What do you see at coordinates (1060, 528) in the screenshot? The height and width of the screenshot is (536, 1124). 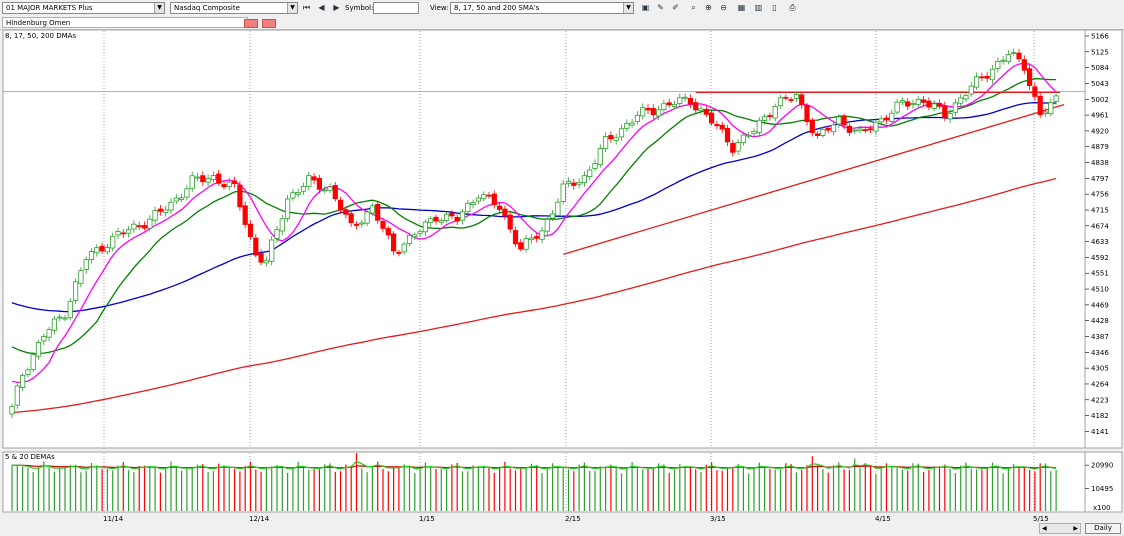 I see `horizontal-scrollbar: ◀ ▶` at bounding box center [1060, 528].